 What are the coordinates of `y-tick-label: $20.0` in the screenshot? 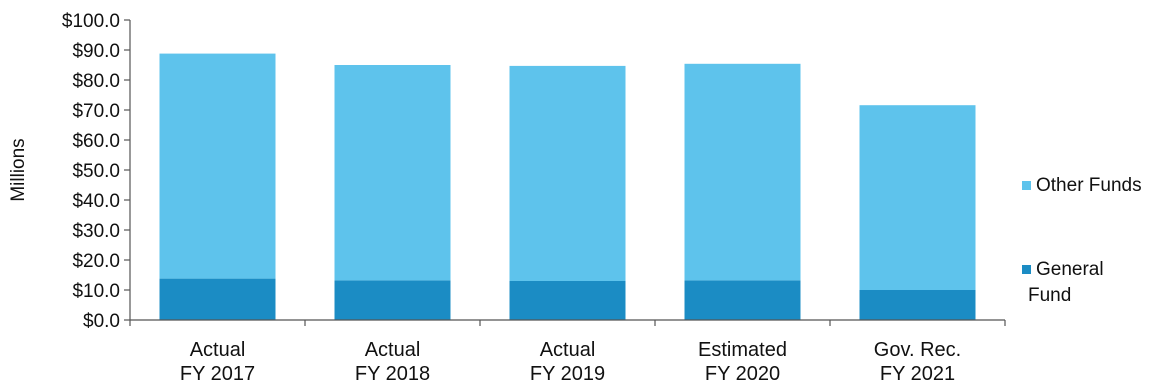 It's located at (96, 261).